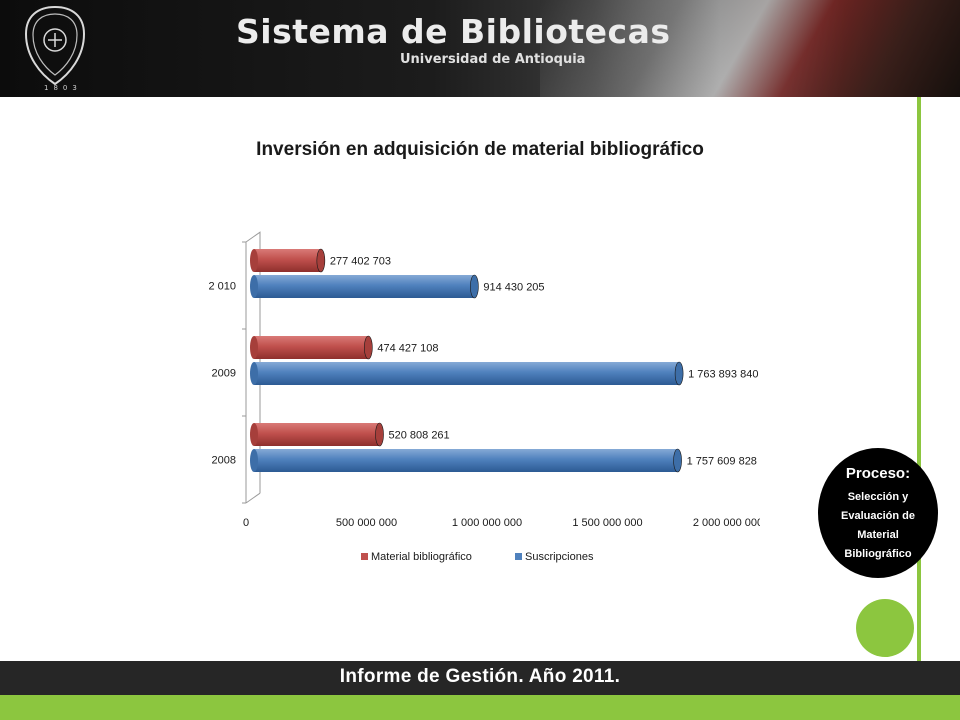 This screenshot has height=720, width=960. I want to click on bar-data-label: 277 402 703, so click(360, 262).